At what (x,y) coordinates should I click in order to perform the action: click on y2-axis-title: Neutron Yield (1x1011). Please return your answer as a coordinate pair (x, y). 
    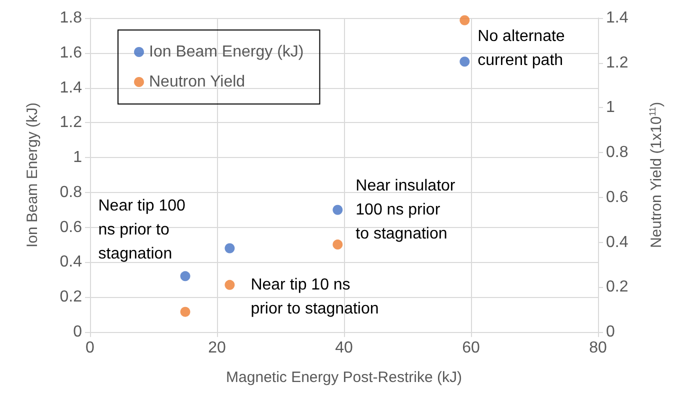
    Looking at the image, I should click on (656, 175).